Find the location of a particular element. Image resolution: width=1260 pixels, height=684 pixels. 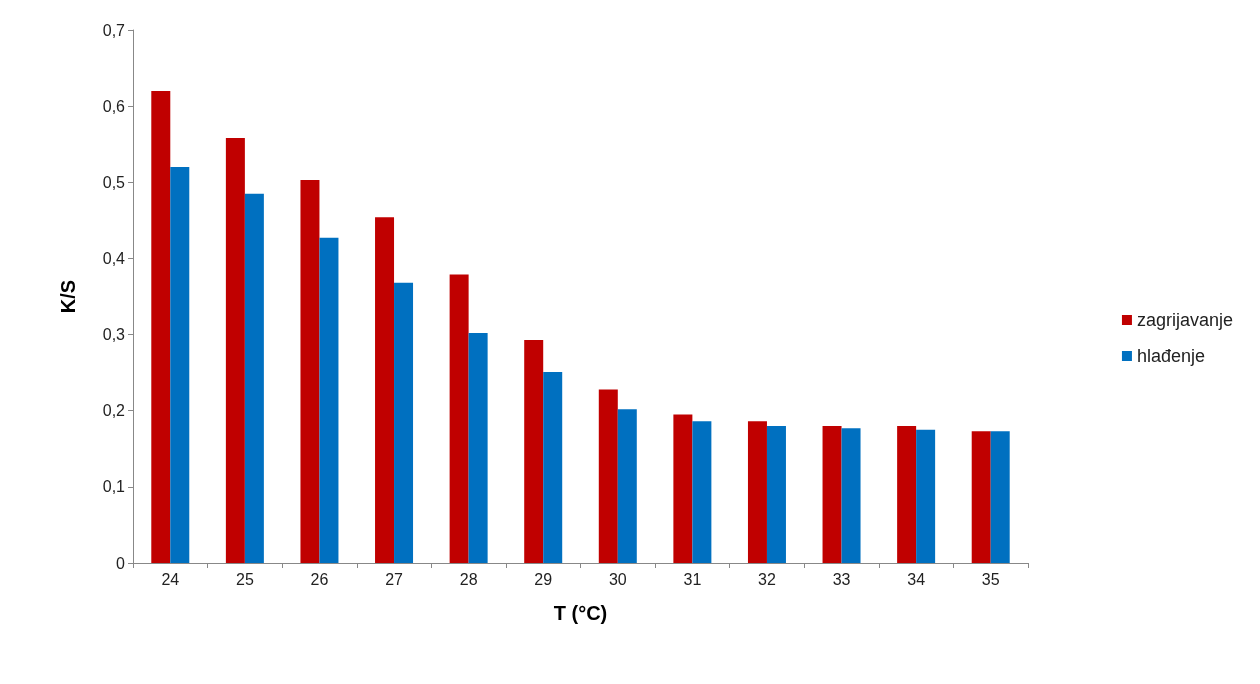

legend-label: hlađenje is located at coordinates (1171, 356).